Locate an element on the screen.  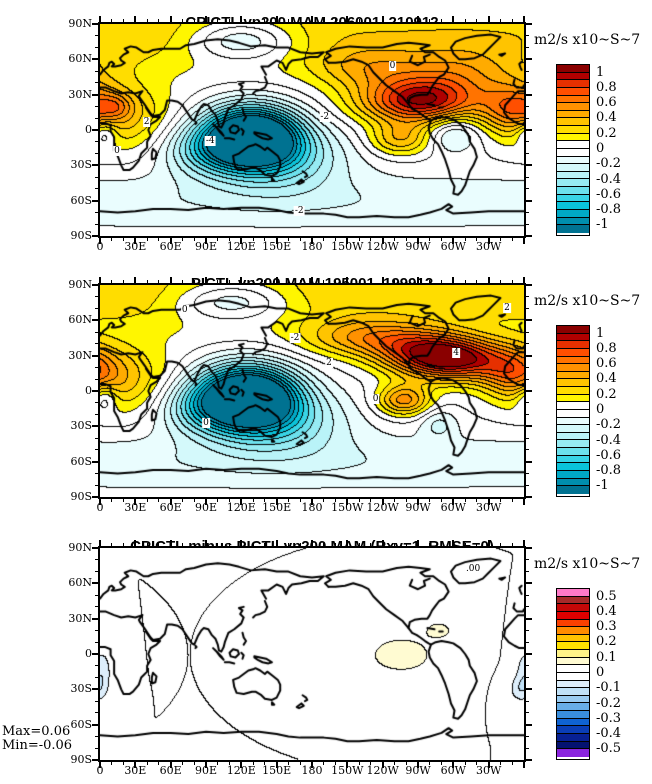
x-tick-label: 60W is located at coordinates (453, 507).